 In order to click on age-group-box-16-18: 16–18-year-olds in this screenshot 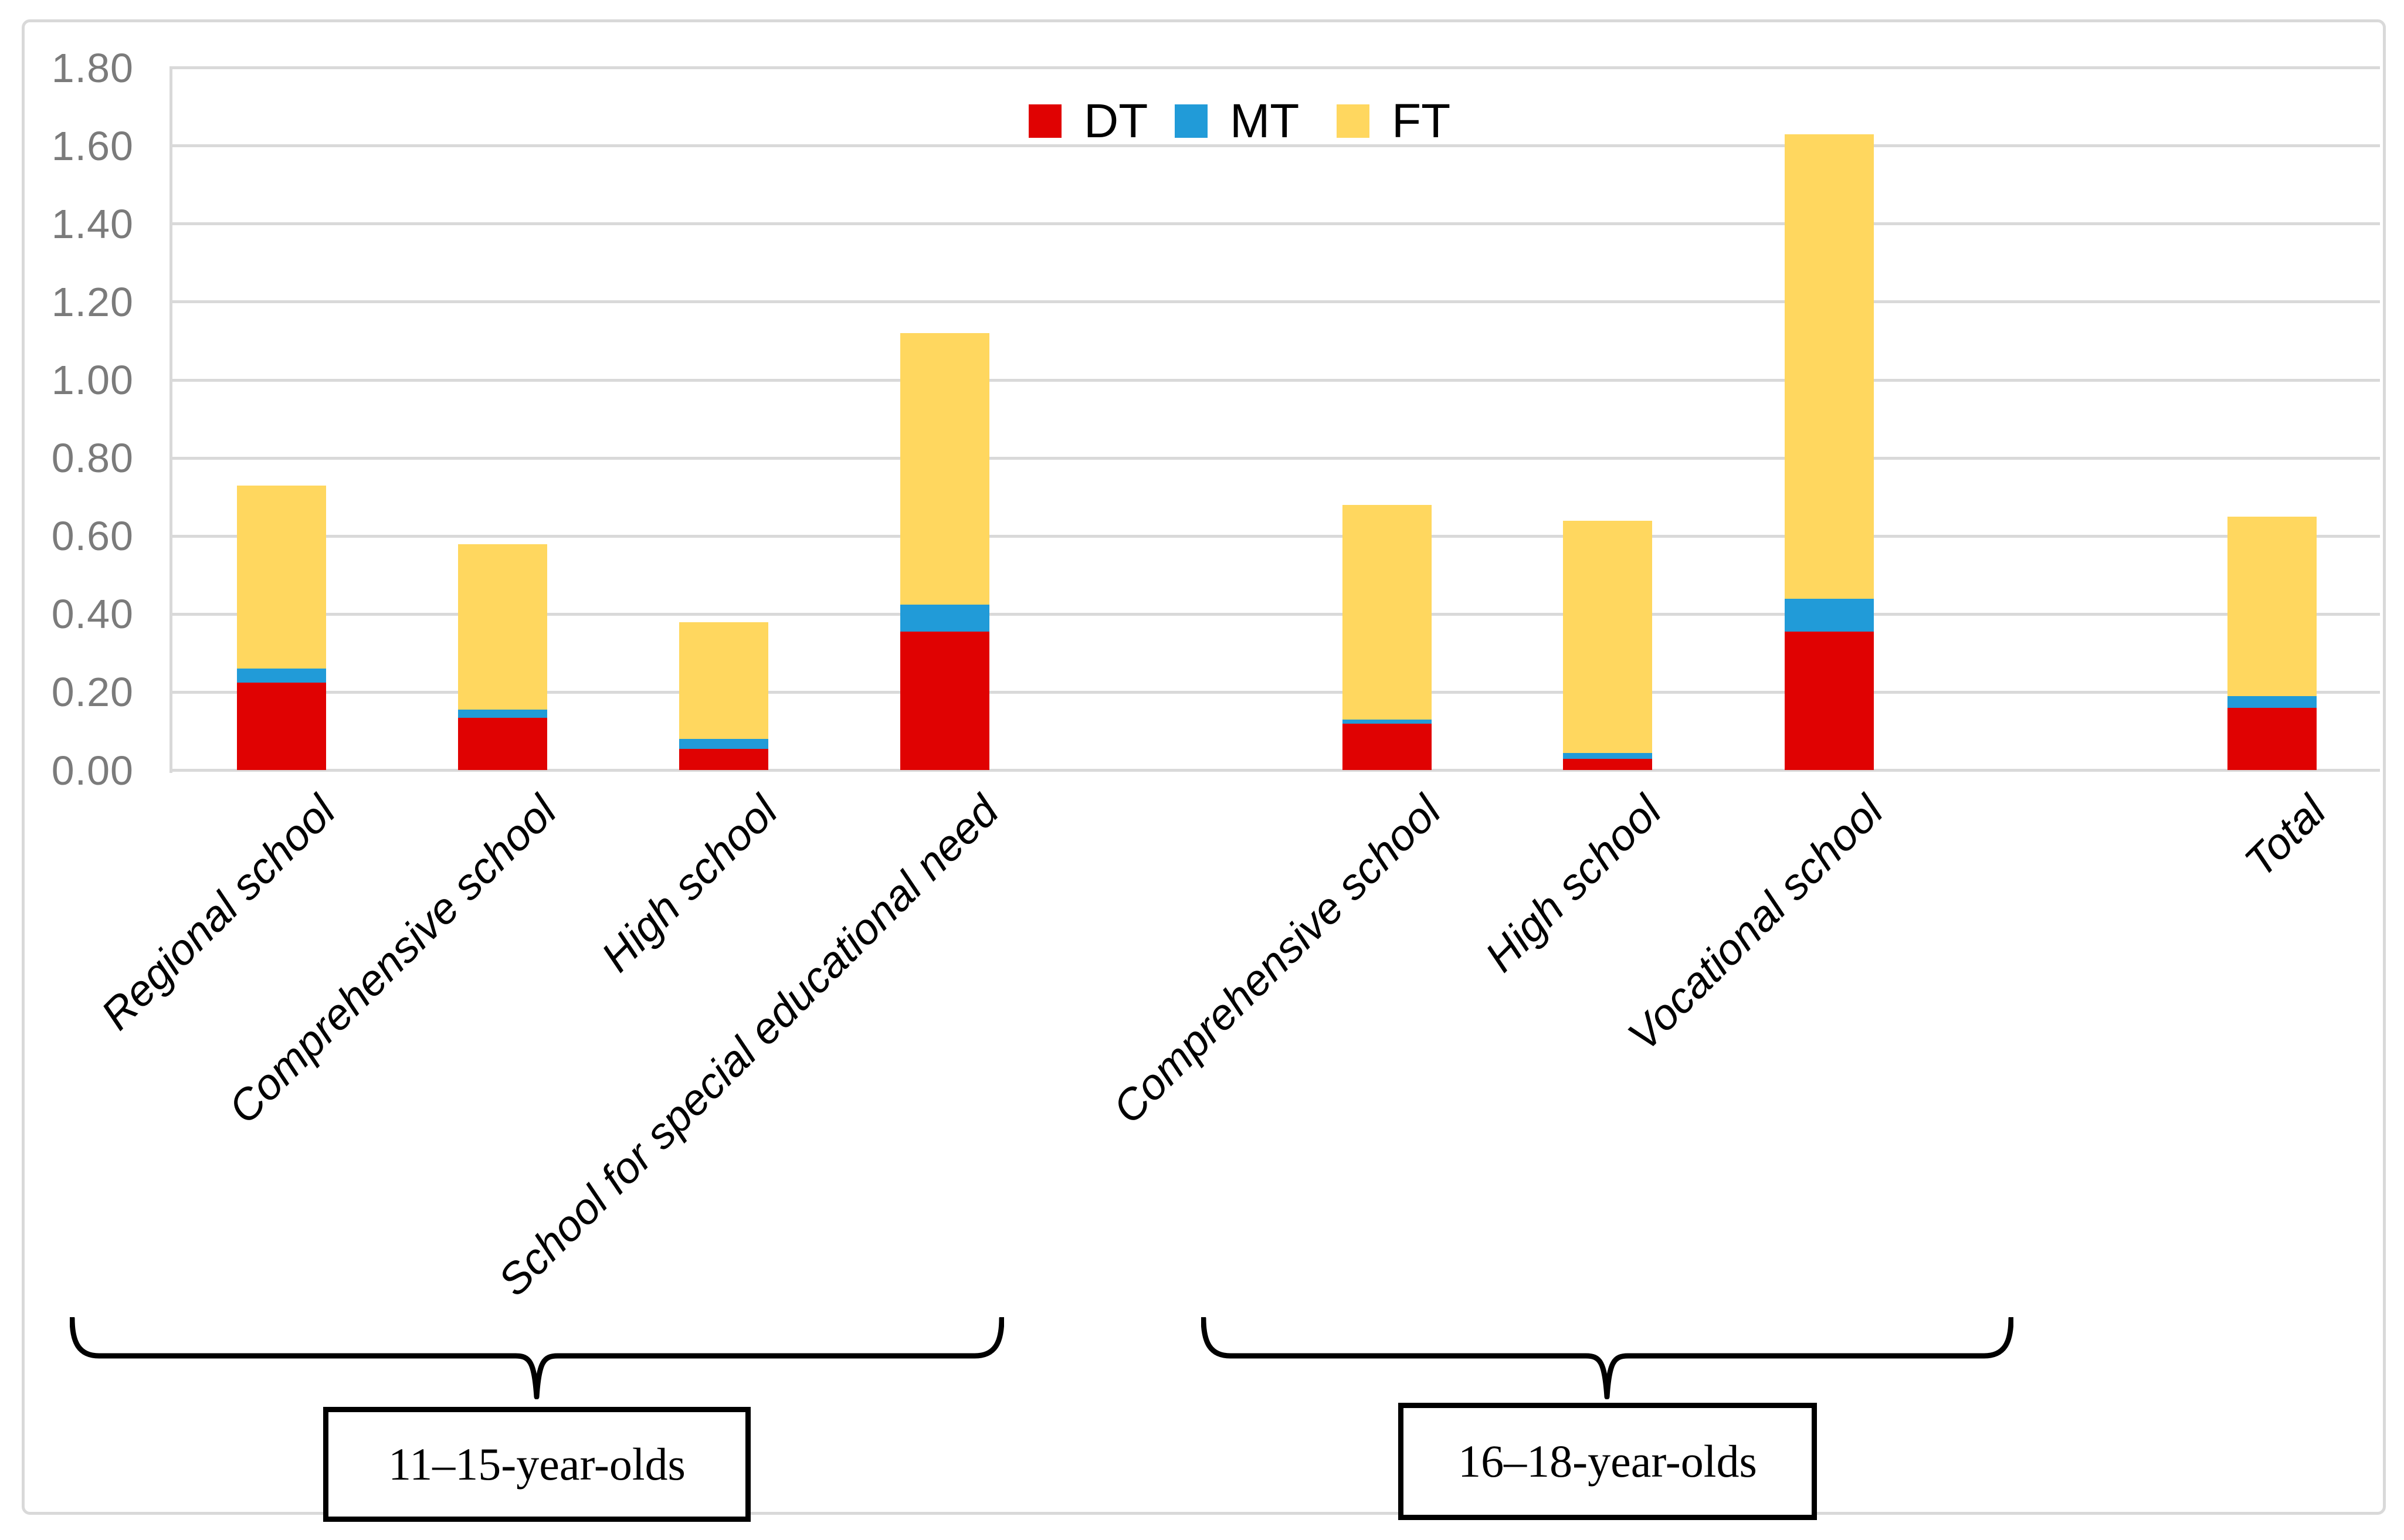, I will do `click(1607, 1461)`.